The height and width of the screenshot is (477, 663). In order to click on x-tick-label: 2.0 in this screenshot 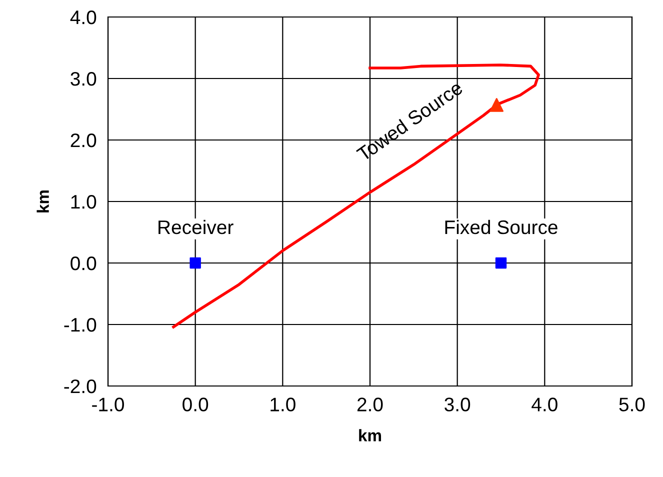, I will do `click(370, 405)`.